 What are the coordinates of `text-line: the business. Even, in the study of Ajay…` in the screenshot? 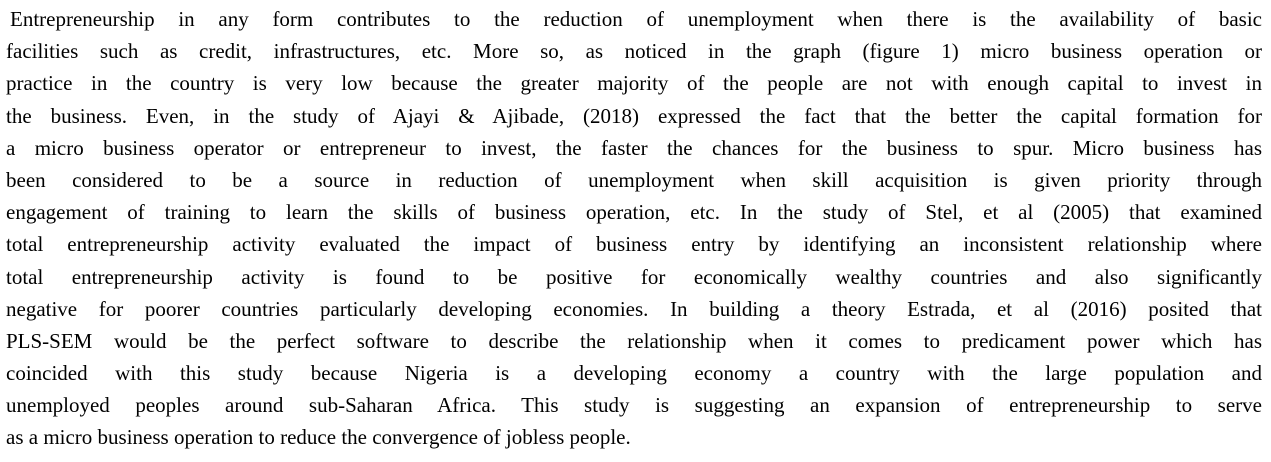 It's located at (634, 115).